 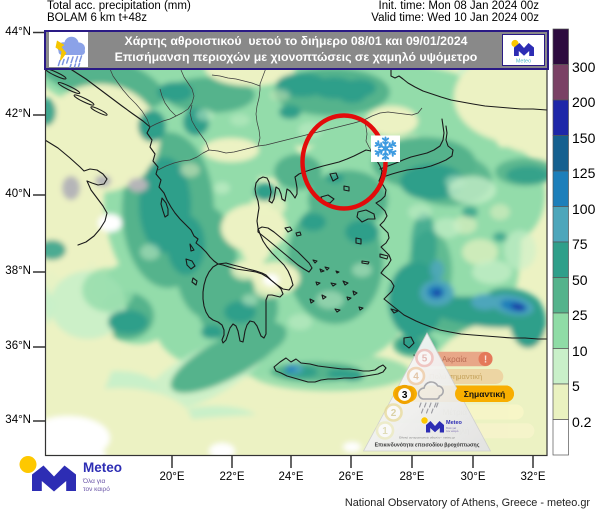 I want to click on svg-text:Επικινδυνότητα επεισοδίου βροχ: Επικινδυνότητα επεισοδίου βροχόπτωσης, so click(x=427, y=446).